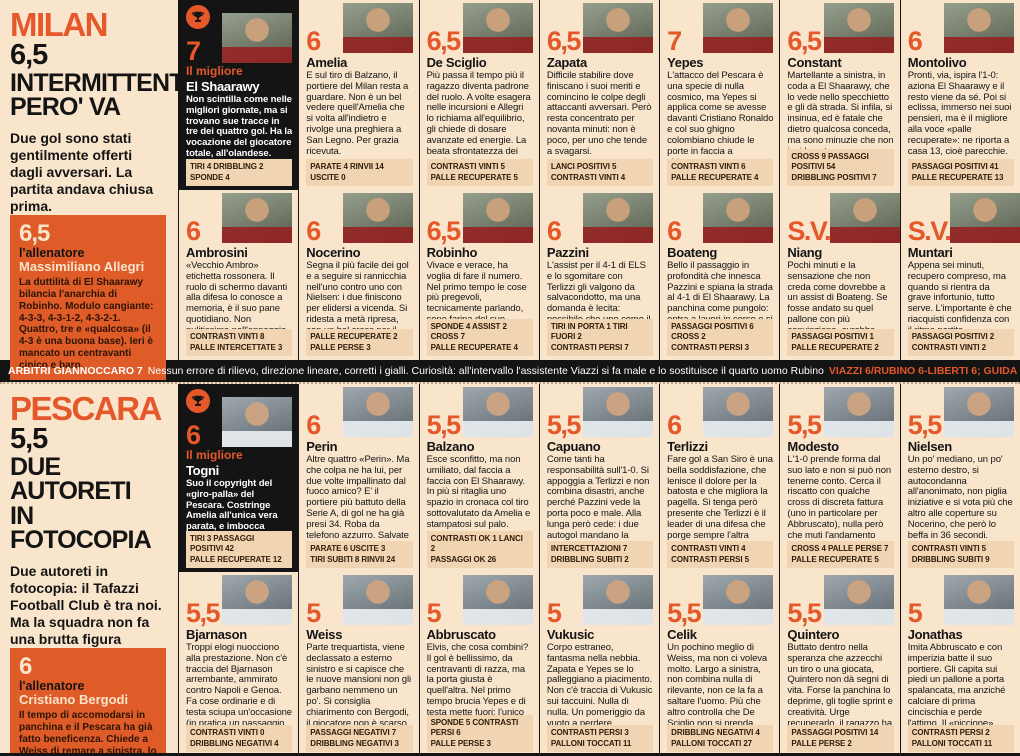  What do you see at coordinates (59, 24) in the screenshot?
I see `milan-team-name: MILAN` at bounding box center [59, 24].